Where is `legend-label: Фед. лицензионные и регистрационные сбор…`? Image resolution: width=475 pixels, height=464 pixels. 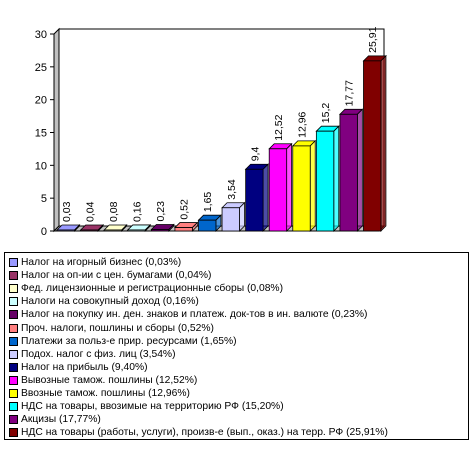 legend-label: Фед. лицензионные и регистрационные сбор… is located at coordinates (152, 289).